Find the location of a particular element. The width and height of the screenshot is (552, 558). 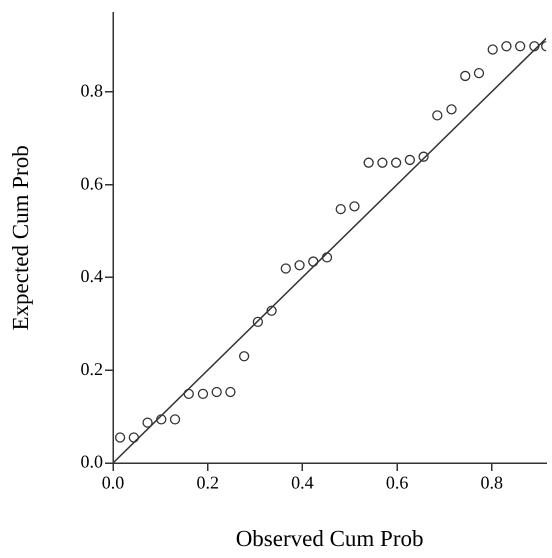

y-tick-label: 0.2 is located at coordinates (91, 368).